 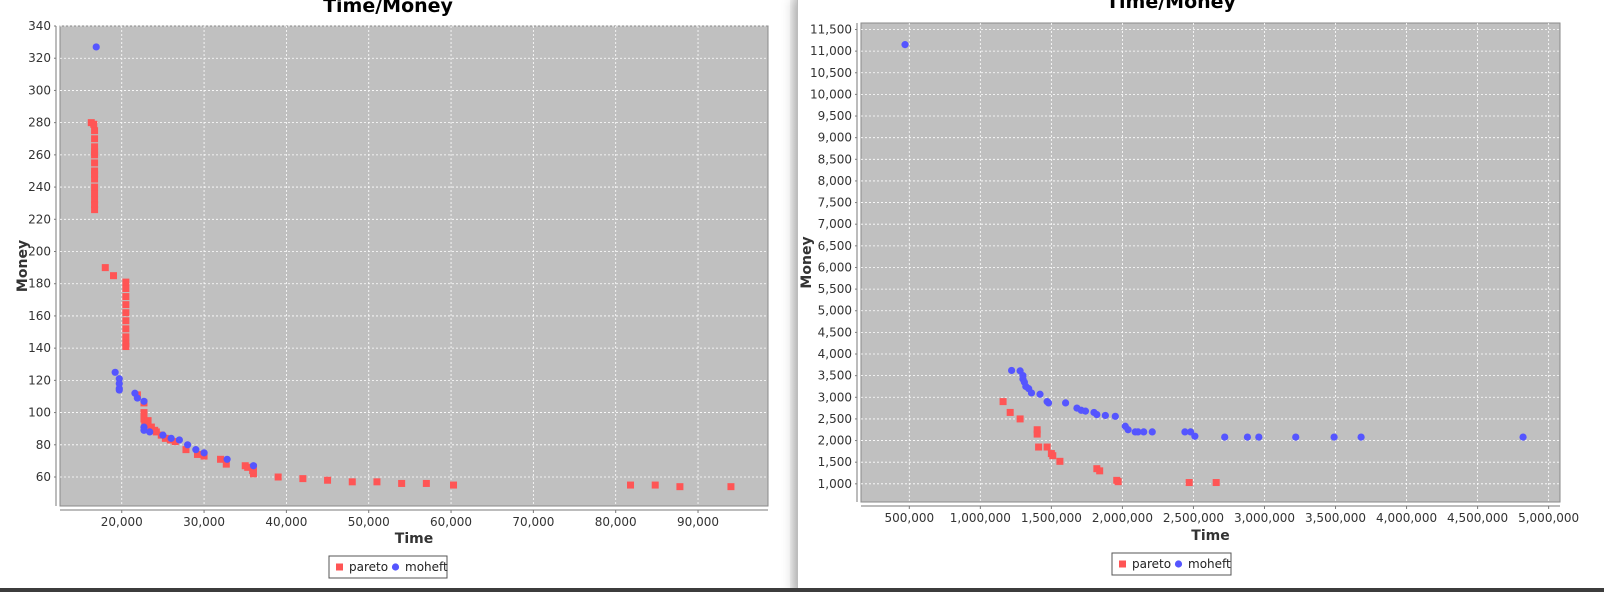 What do you see at coordinates (426, 567) in the screenshot?
I see `legend-label-moheft: moheft` at bounding box center [426, 567].